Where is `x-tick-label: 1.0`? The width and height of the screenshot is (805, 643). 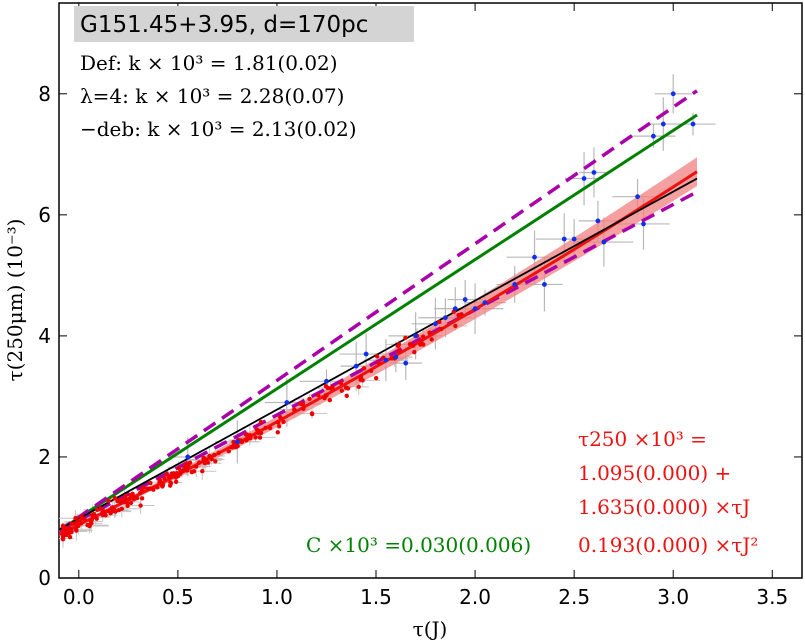 x-tick-label: 1.0 is located at coordinates (277, 597).